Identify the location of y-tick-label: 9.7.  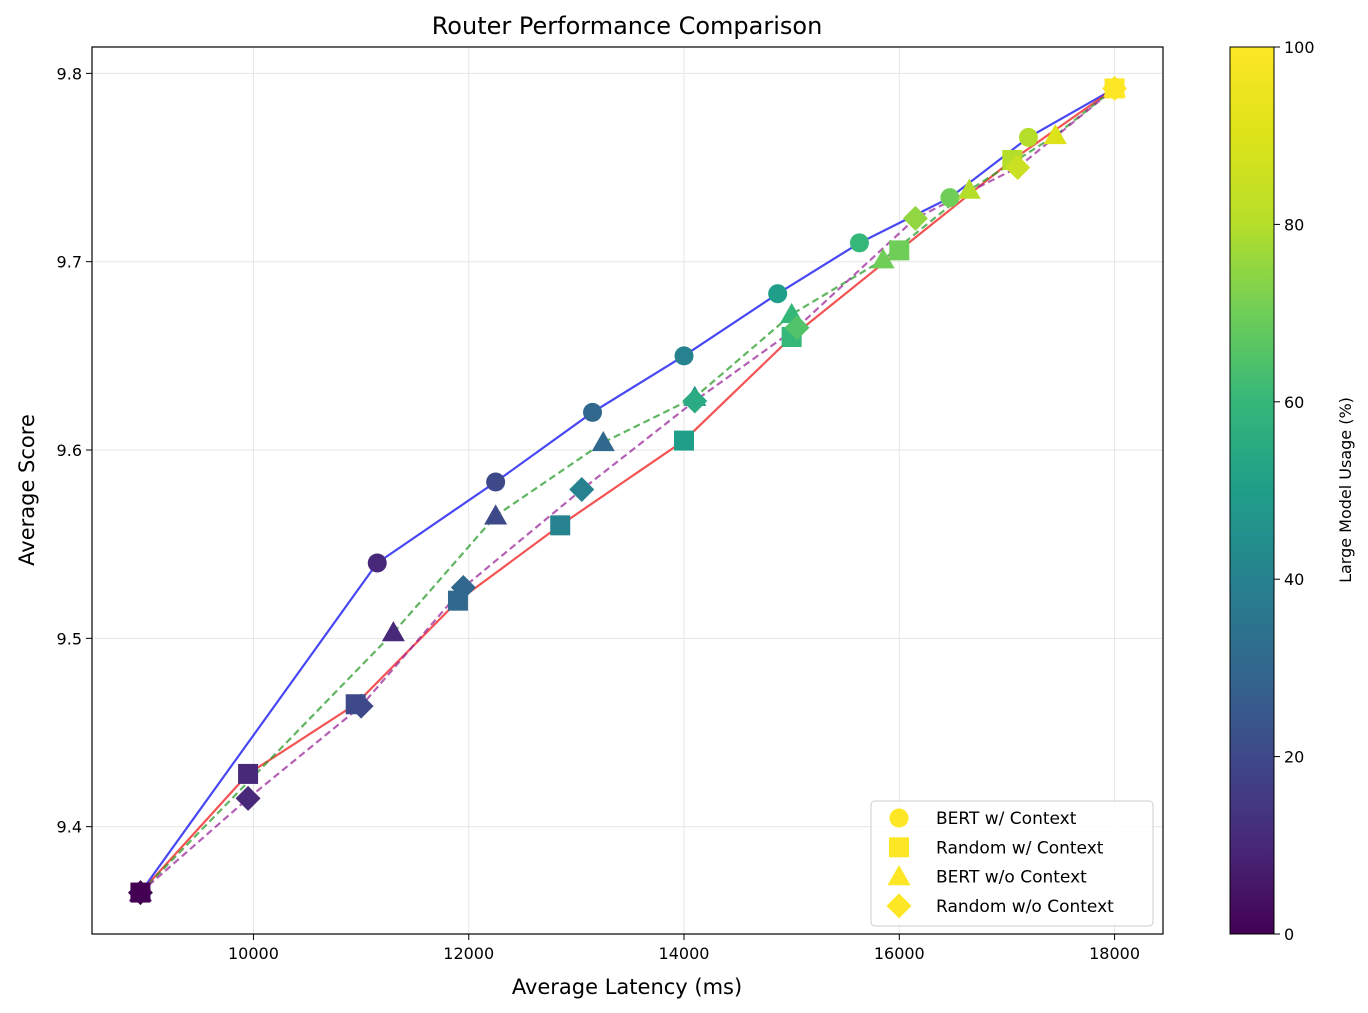
(69, 262).